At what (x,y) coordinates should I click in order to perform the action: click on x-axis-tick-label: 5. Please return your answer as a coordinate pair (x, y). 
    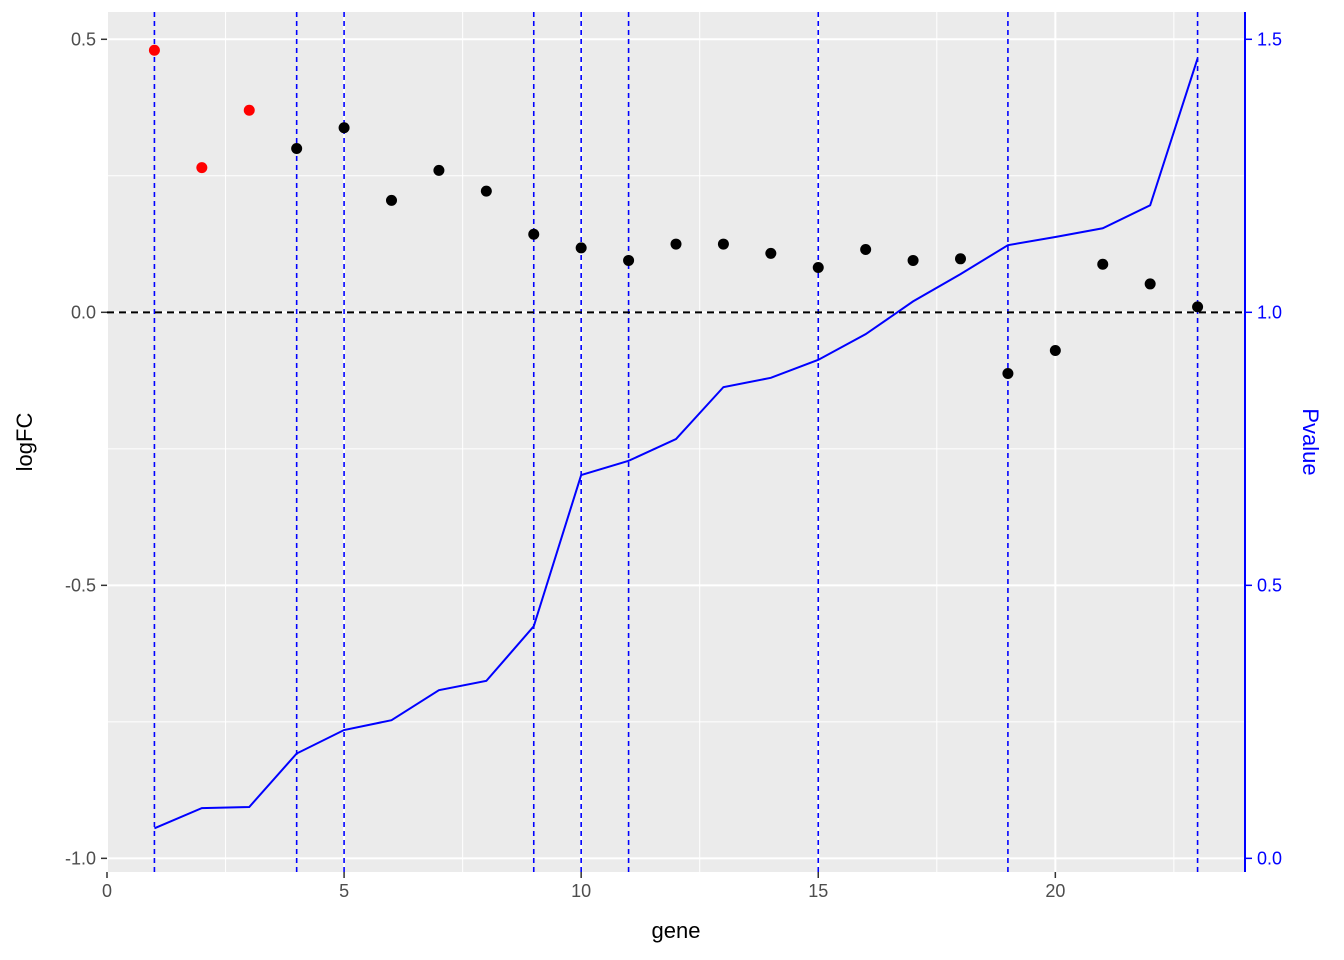
    Looking at the image, I should click on (344, 891).